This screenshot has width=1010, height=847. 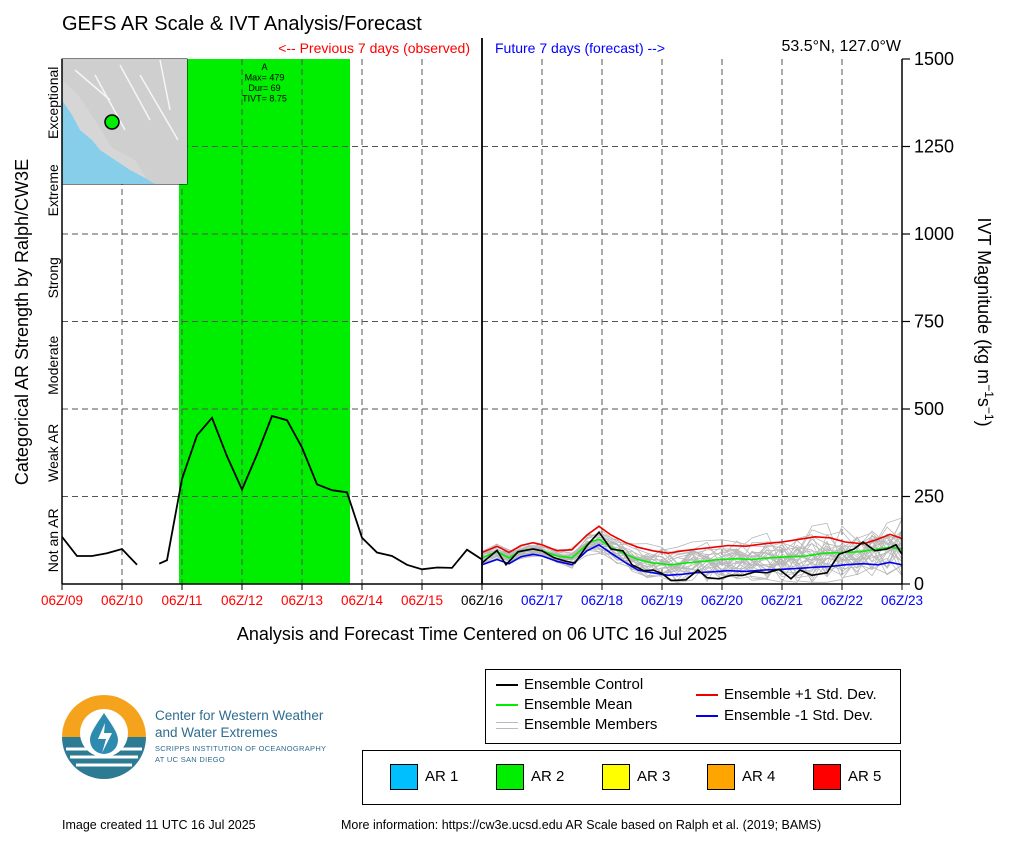 What do you see at coordinates (112, 122) in the screenshot?
I see `location-marker` at bounding box center [112, 122].